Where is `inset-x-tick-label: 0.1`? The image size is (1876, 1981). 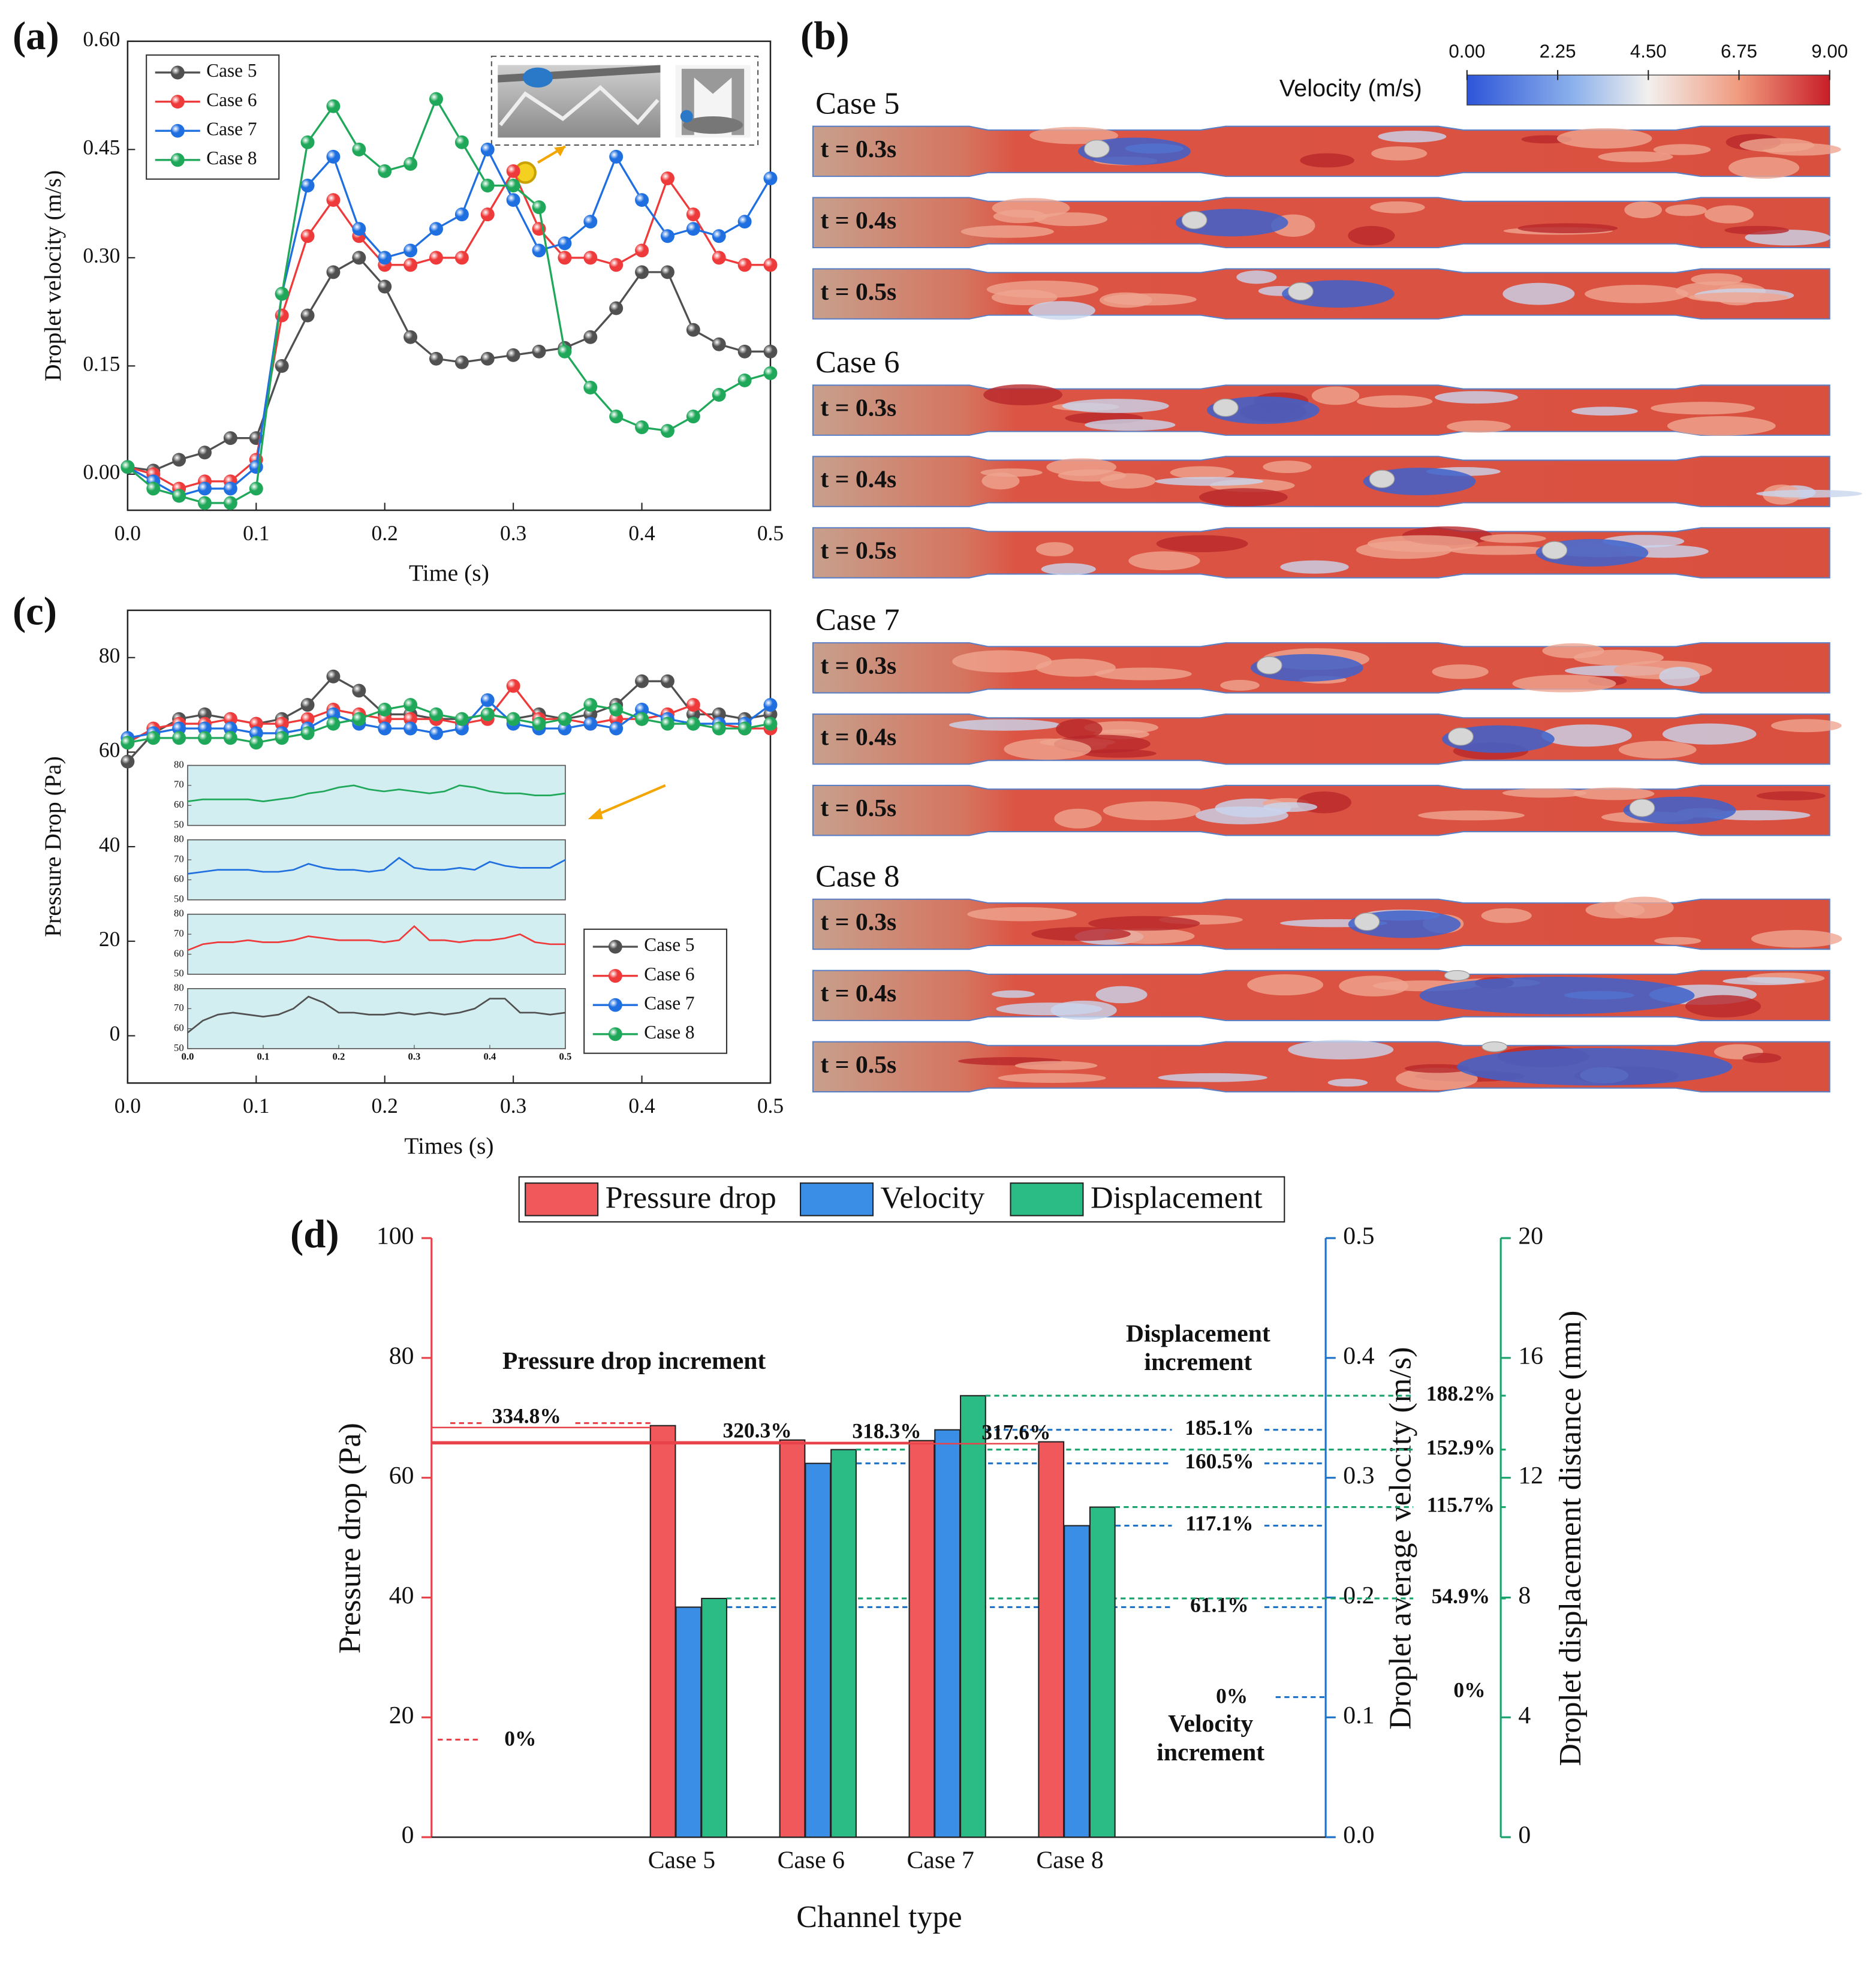
inset-x-tick-label: 0.1 is located at coordinates (263, 1056).